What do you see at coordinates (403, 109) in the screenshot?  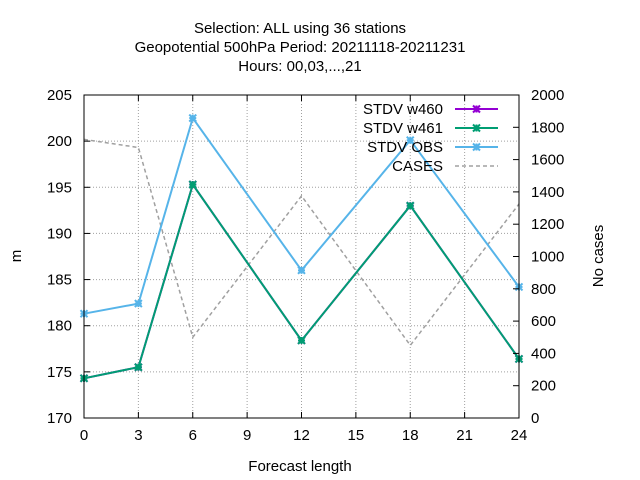 I see `legend-label: STDV w460` at bounding box center [403, 109].